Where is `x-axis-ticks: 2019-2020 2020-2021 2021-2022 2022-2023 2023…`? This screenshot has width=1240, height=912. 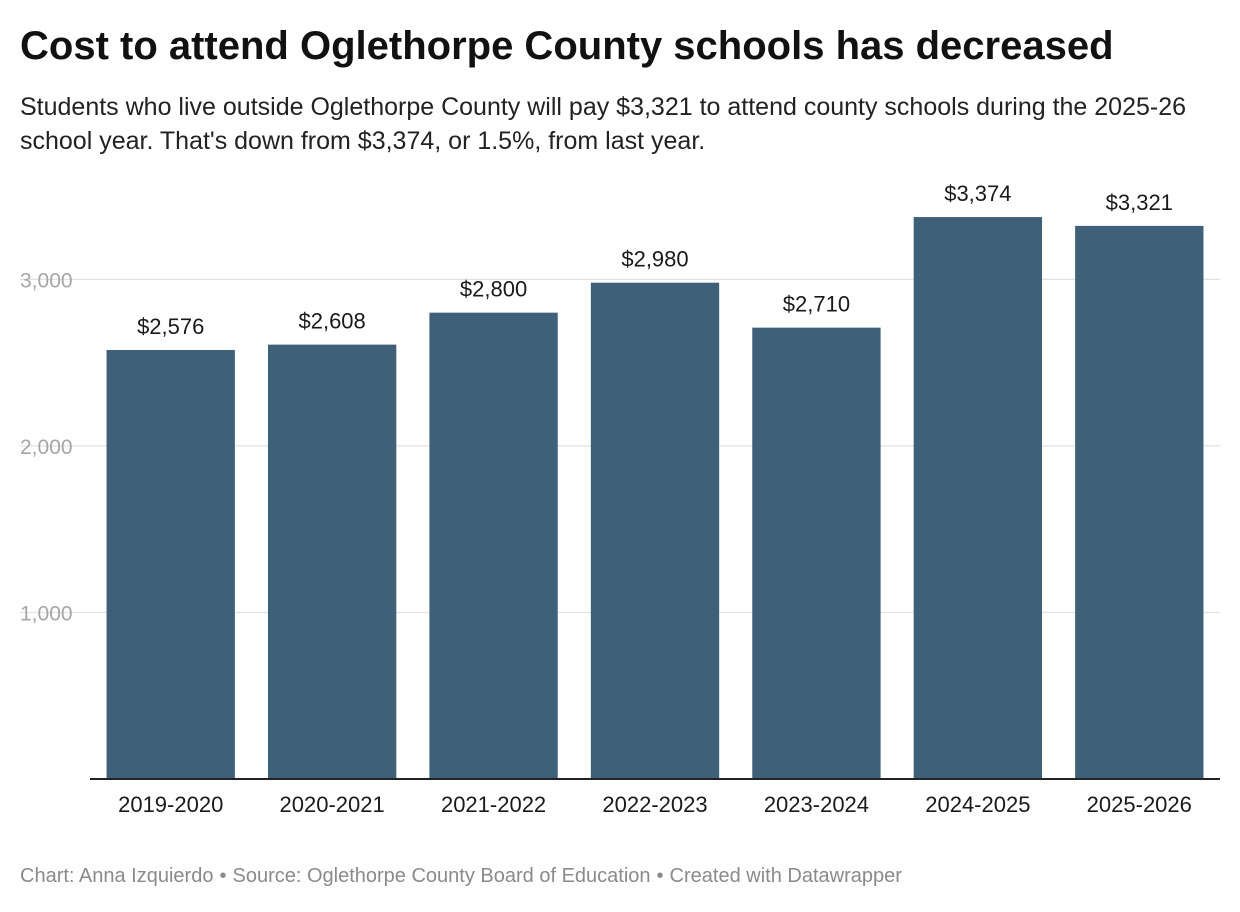
x-axis-ticks: 2019-2020 2020-2021 2021-2022 2022-2023 2023… is located at coordinates (655, 804).